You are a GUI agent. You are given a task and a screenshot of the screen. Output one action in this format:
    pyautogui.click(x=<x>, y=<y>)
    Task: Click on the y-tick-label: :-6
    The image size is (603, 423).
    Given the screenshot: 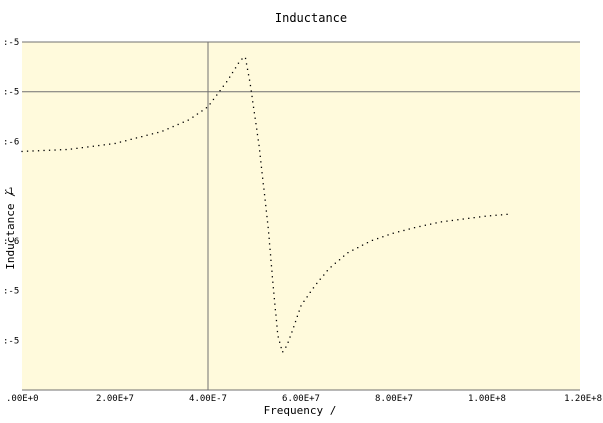 What is the action you would take?
    pyautogui.click(x=11, y=242)
    